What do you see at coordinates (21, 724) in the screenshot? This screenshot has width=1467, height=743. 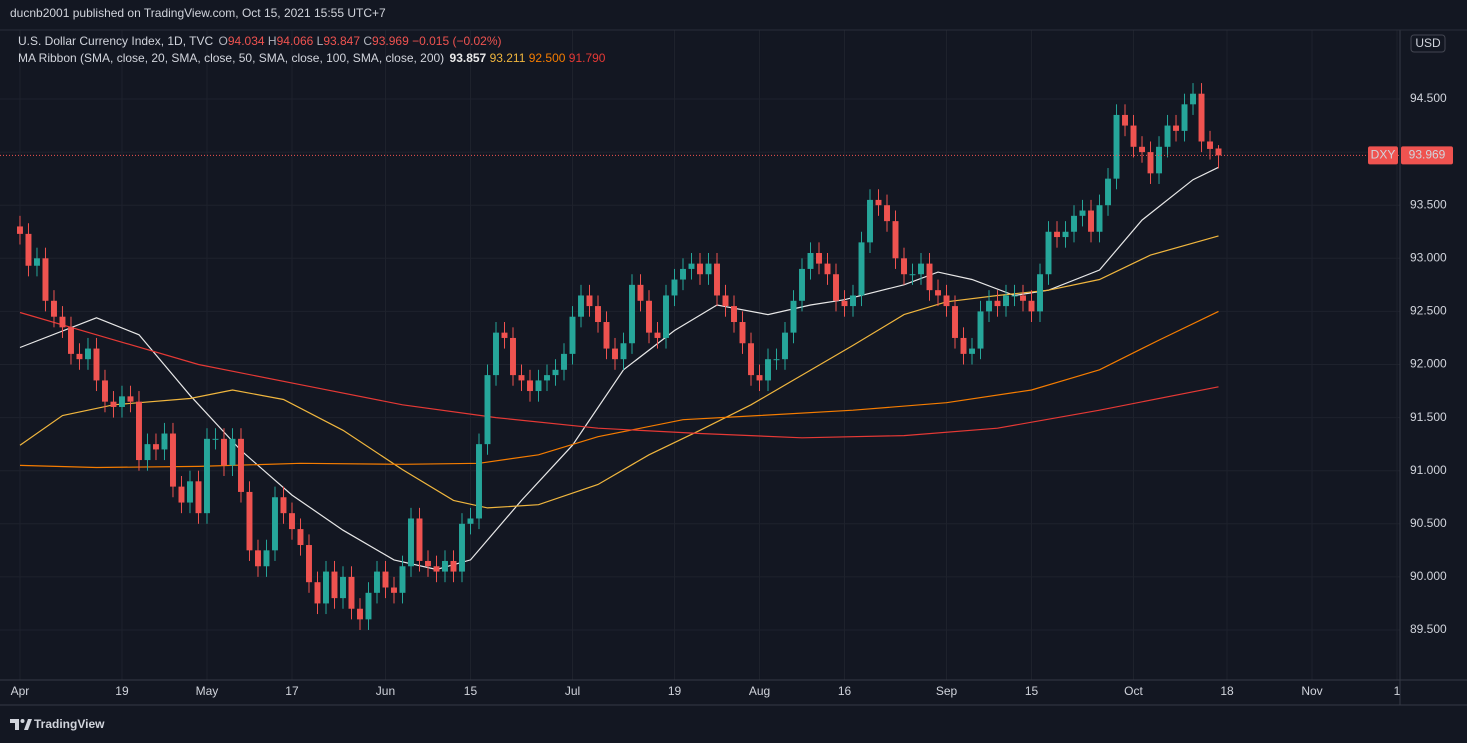 I see `logo` at bounding box center [21, 724].